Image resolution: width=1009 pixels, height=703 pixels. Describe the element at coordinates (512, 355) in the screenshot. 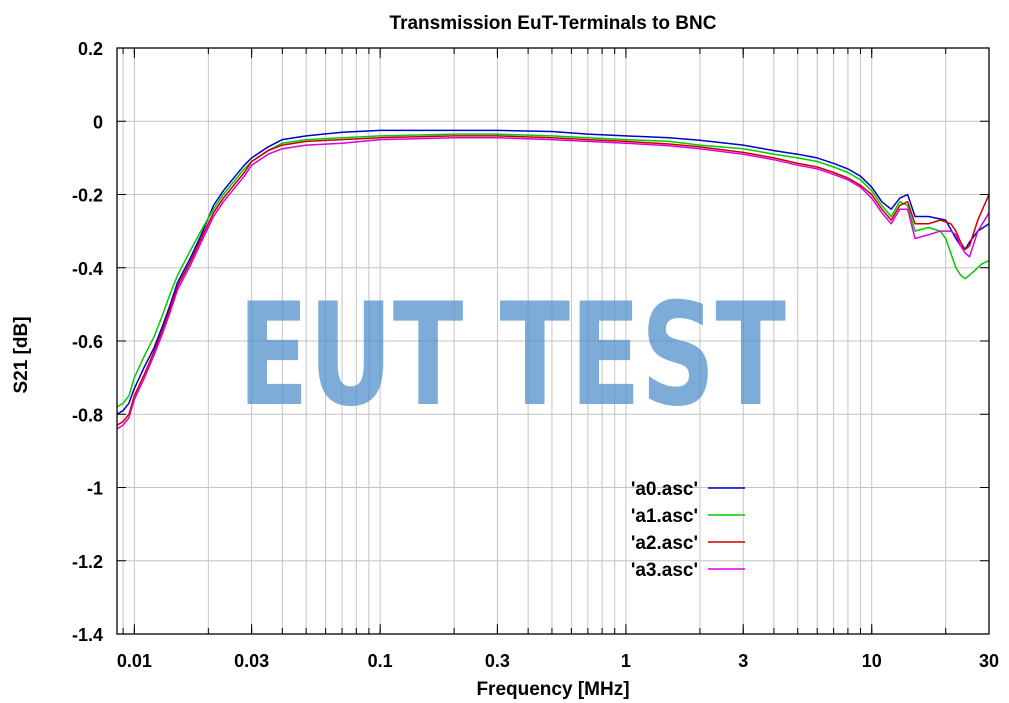

I see `watermark-text: EUT TEST` at that location.